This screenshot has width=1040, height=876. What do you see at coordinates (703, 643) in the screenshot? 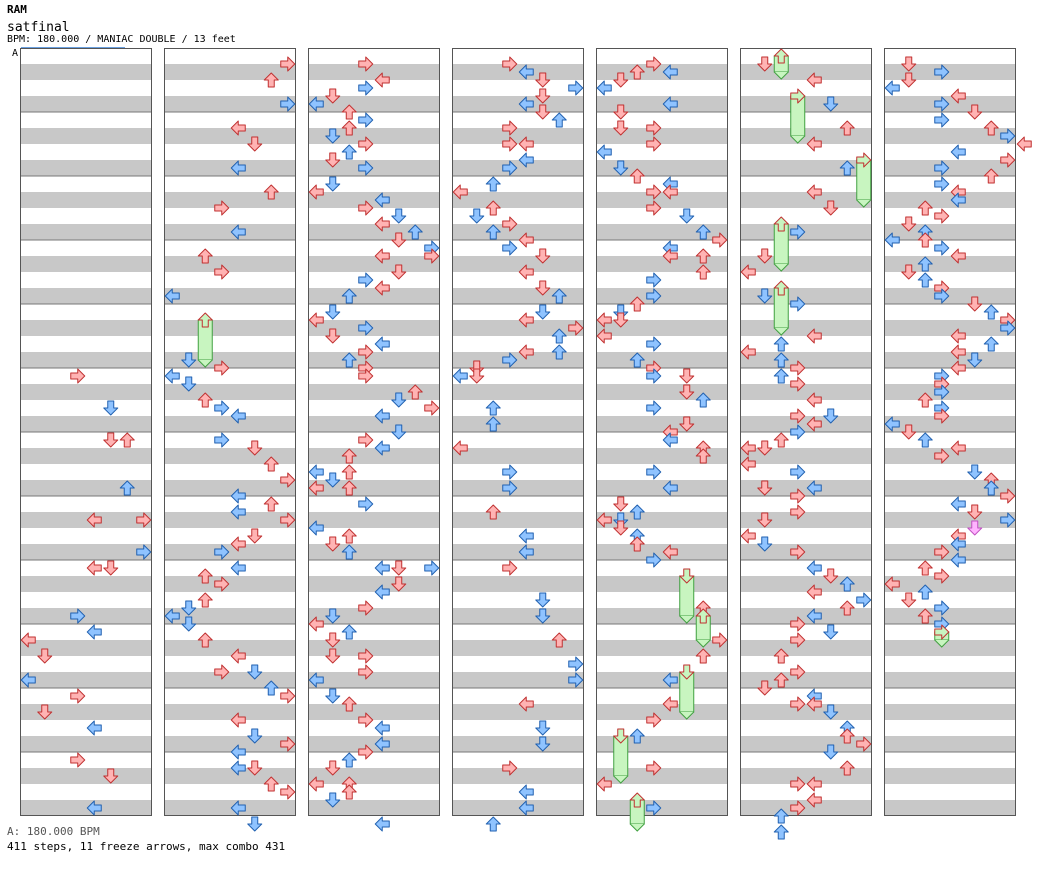
I see `freeze-arrow-tail` at bounding box center [703, 643].